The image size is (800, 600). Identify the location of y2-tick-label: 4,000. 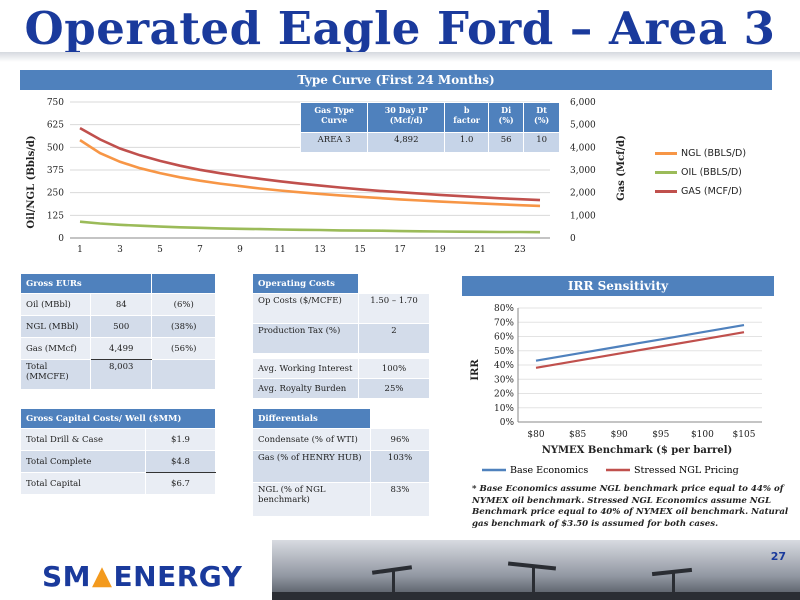
(583, 148).